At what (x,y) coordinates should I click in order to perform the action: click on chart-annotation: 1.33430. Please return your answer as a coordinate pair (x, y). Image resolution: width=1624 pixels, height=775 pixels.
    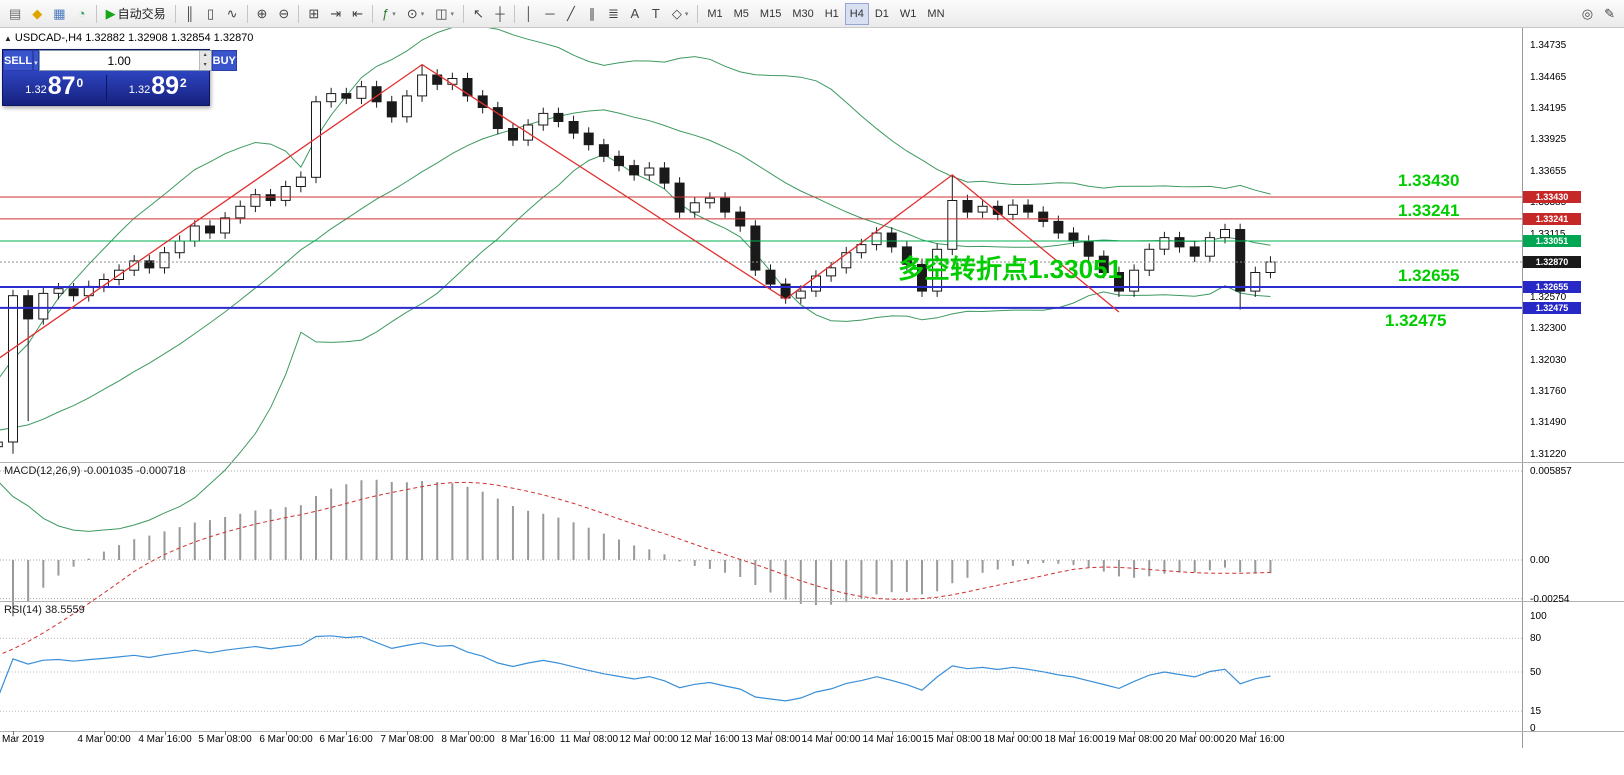
    Looking at the image, I should click on (1429, 180).